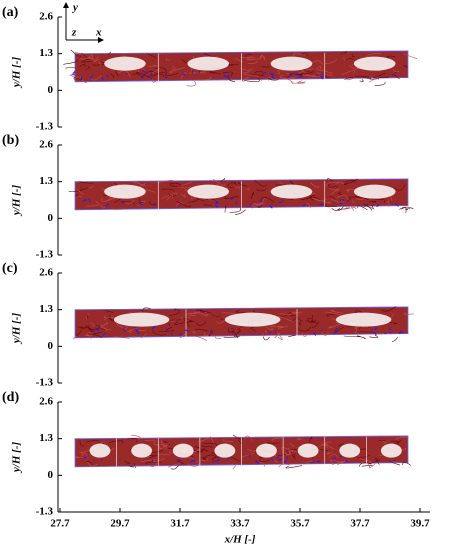  I want to click on y-axis-label: y/H [-], so click(17, 201).